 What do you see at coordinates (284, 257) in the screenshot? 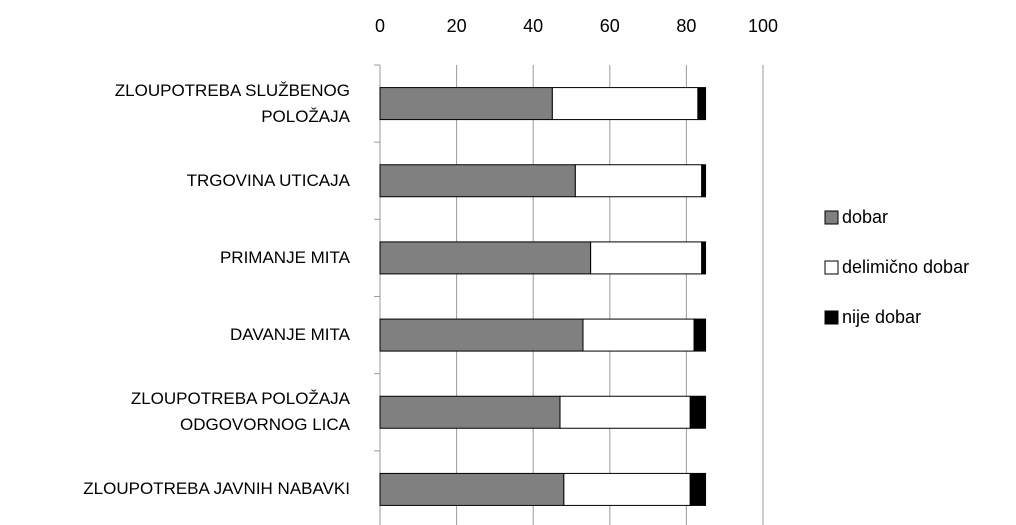
I see `y-tick-label: PRIMANJE MITA` at bounding box center [284, 257].